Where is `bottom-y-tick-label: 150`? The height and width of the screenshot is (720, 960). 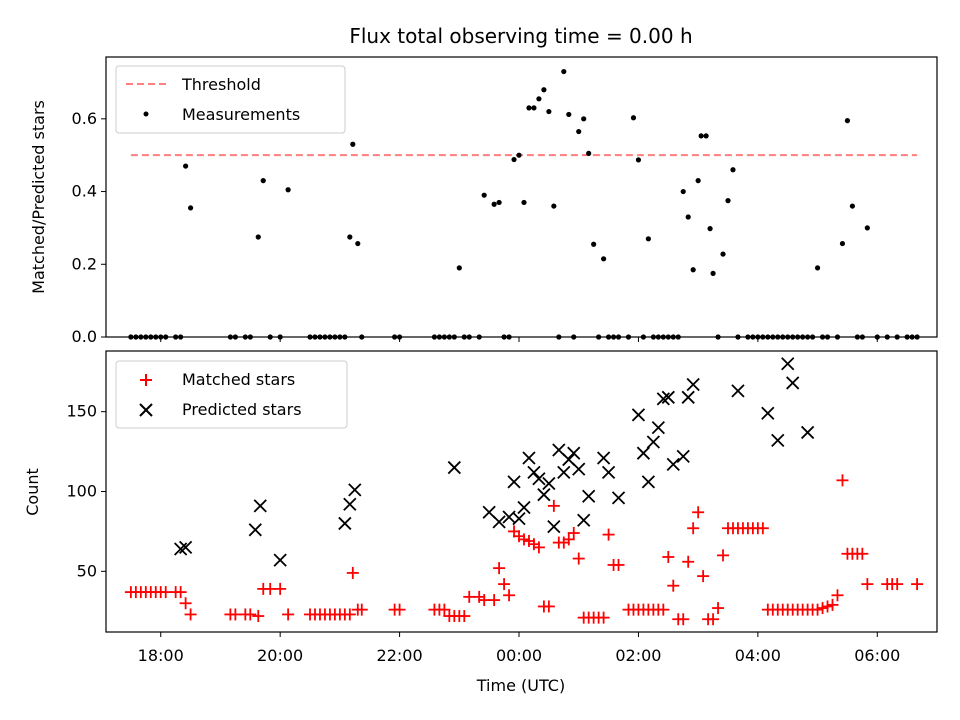
bottom-y-tick-label: 150 is located at coordinates (81, 411).